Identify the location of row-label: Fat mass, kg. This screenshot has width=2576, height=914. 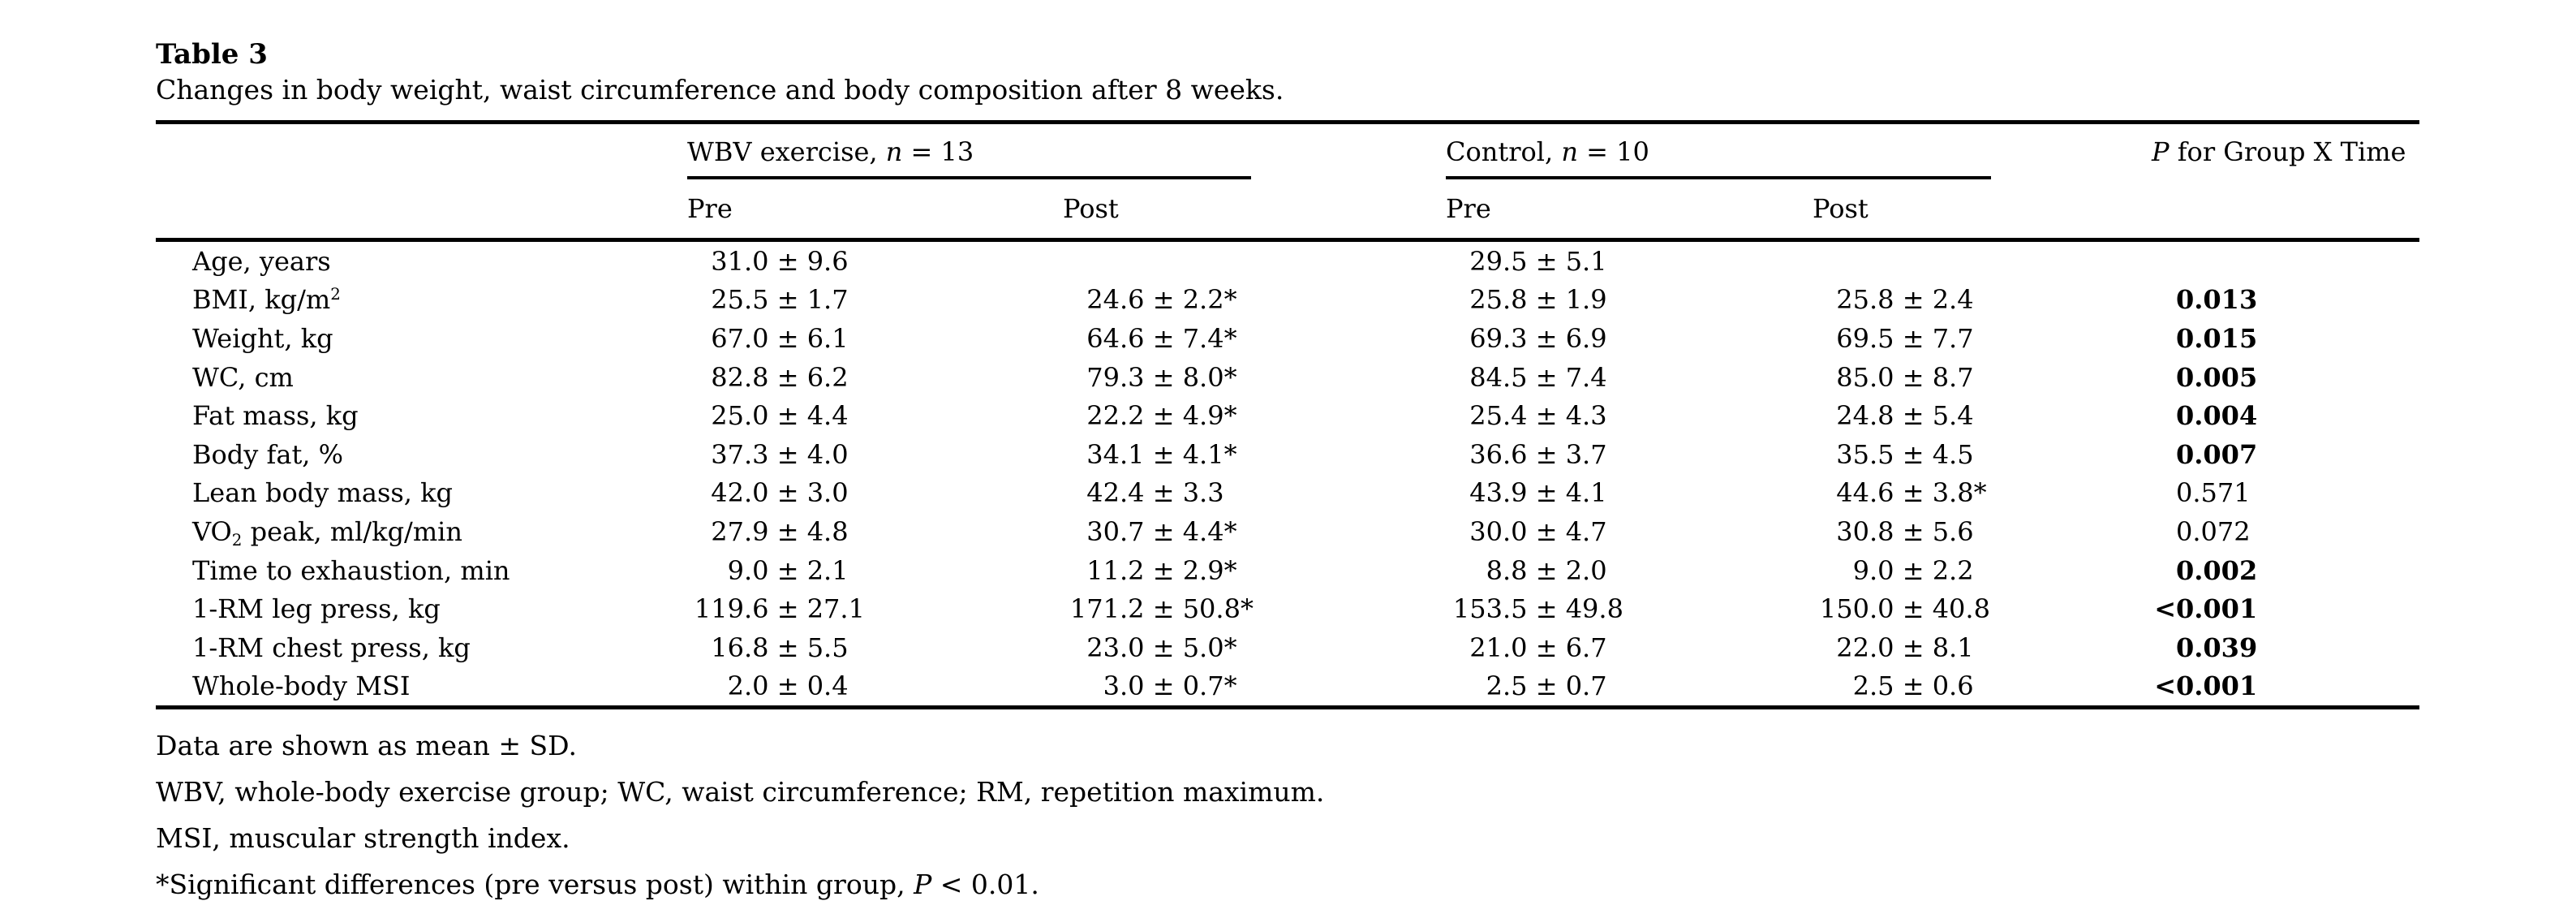
(275, 416).